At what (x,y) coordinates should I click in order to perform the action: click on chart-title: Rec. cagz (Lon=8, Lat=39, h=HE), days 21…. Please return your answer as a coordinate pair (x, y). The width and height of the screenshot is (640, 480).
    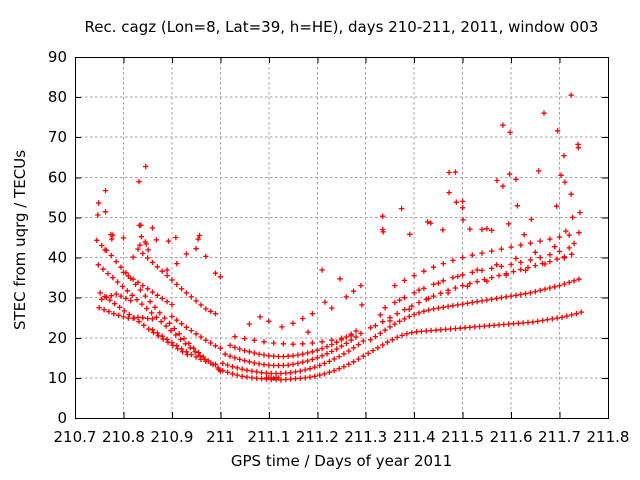
    Looking at the image, I should click on (341, 27).